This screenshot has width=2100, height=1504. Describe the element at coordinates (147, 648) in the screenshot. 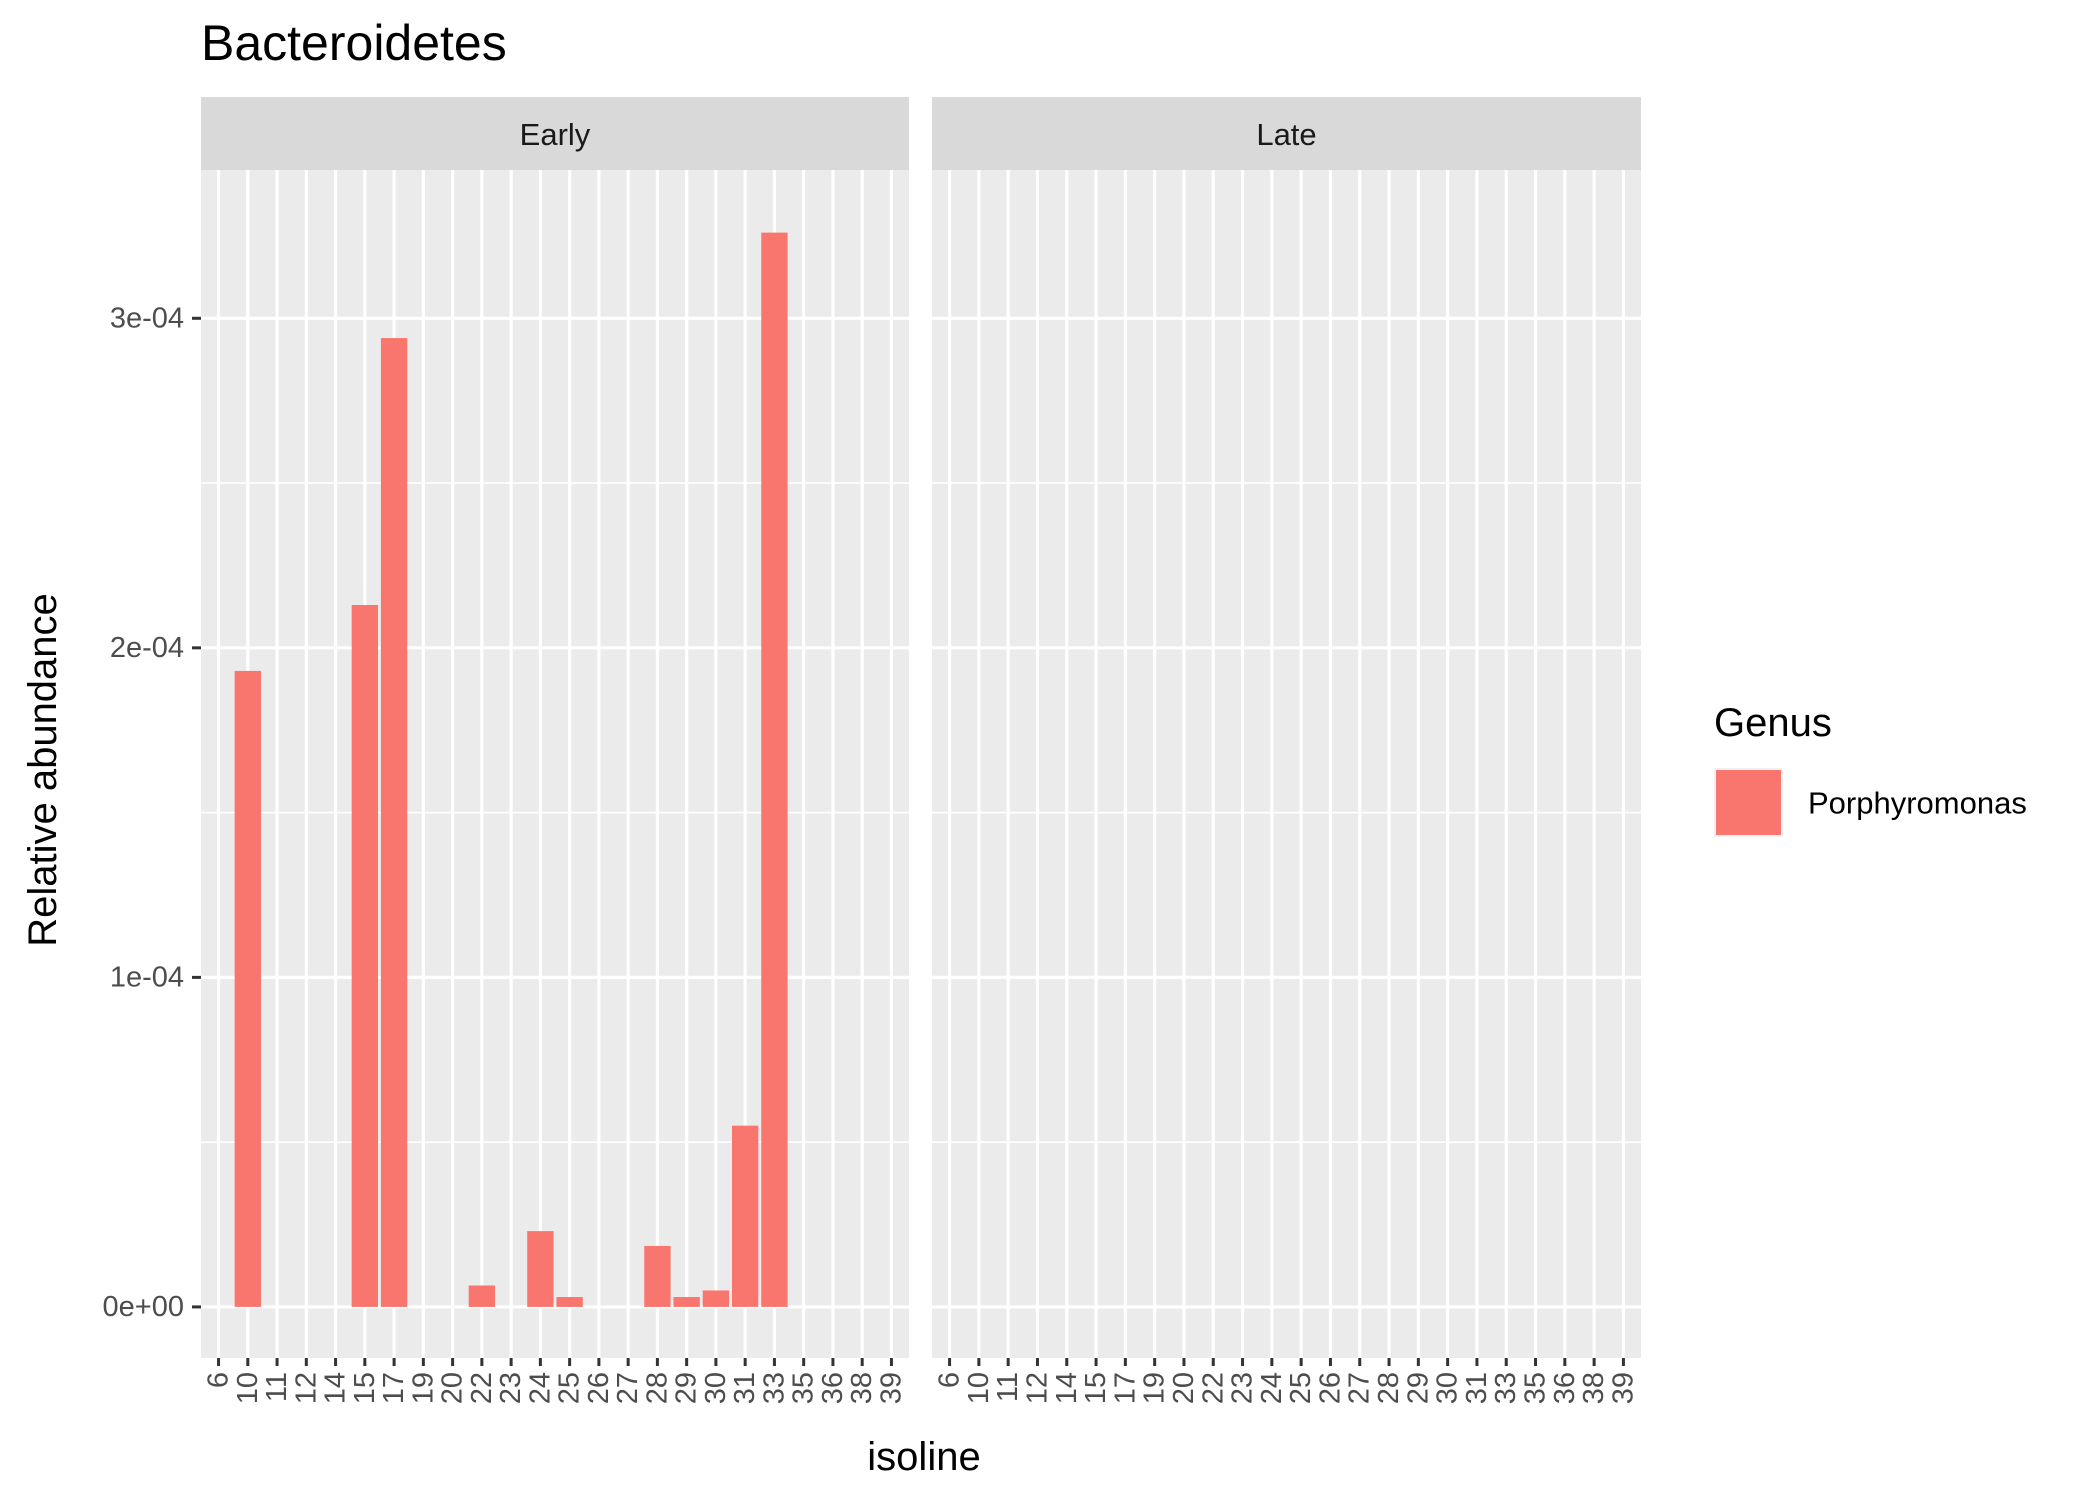

I see `y-tick-label: 2e-04` at that location.